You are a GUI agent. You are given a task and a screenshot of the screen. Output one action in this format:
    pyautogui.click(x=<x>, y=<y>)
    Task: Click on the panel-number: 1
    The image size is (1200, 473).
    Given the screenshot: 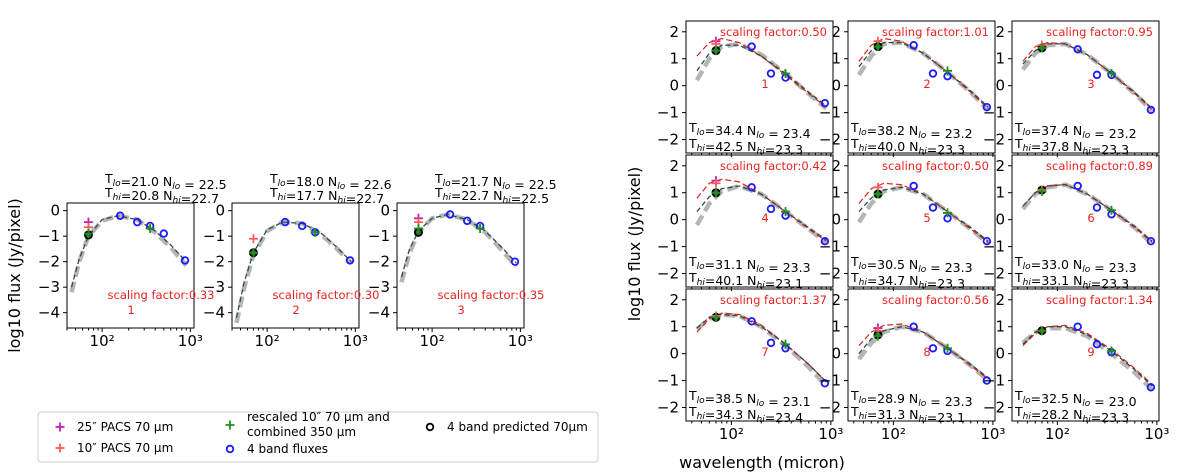 What is the action you would take?
    pyautogui.click(x=764, y=84)
    